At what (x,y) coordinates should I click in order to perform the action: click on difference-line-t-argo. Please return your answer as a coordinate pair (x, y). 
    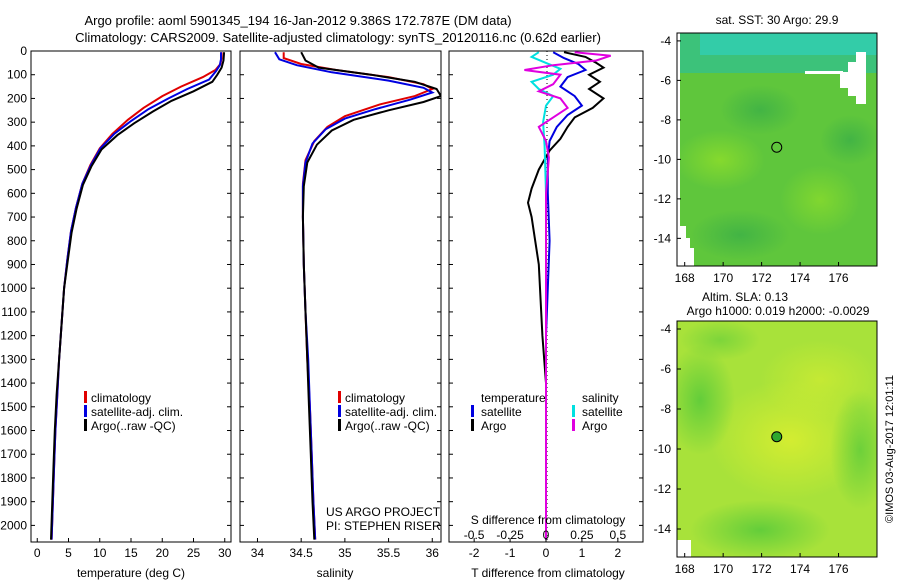
    Looking at the image, I should click on (566, 295).